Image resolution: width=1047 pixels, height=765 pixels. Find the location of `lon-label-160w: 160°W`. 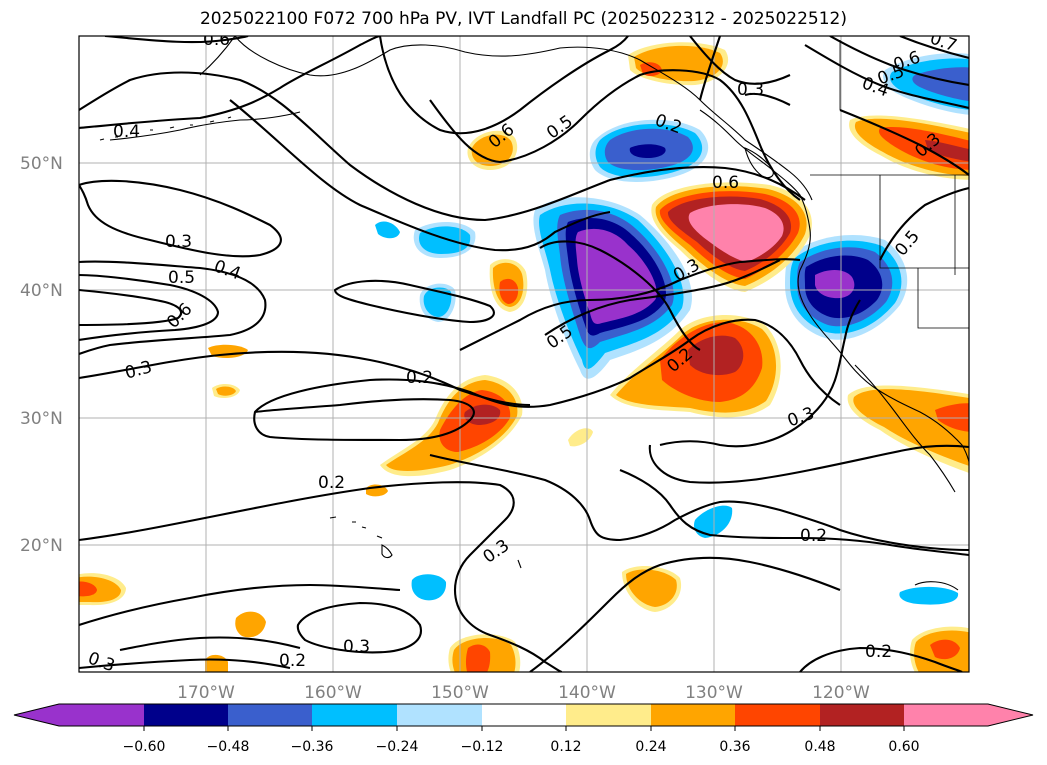

lon-label-160w: 160°W is located at coordinates (333, 693).